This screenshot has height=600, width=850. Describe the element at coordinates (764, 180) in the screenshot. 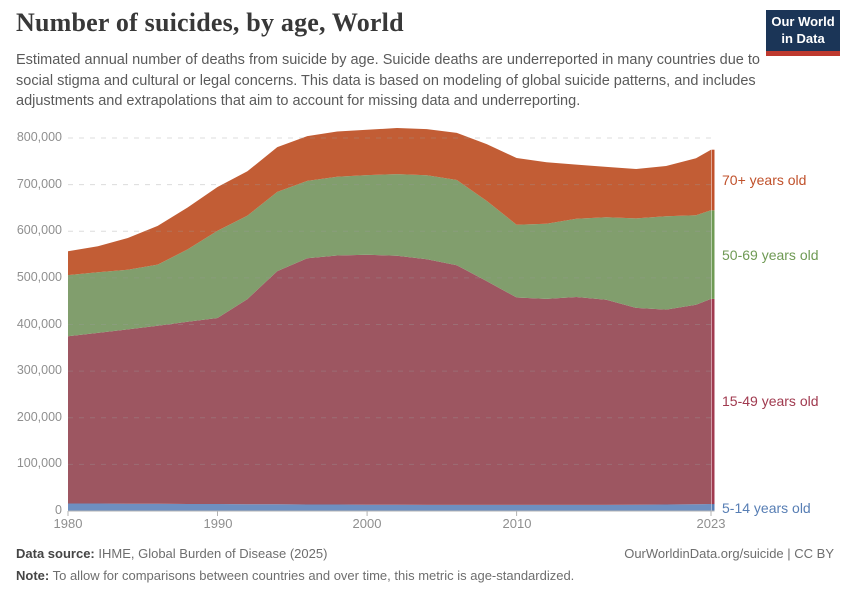

I see `legend-label-70plus: 70+ years old` at that location.